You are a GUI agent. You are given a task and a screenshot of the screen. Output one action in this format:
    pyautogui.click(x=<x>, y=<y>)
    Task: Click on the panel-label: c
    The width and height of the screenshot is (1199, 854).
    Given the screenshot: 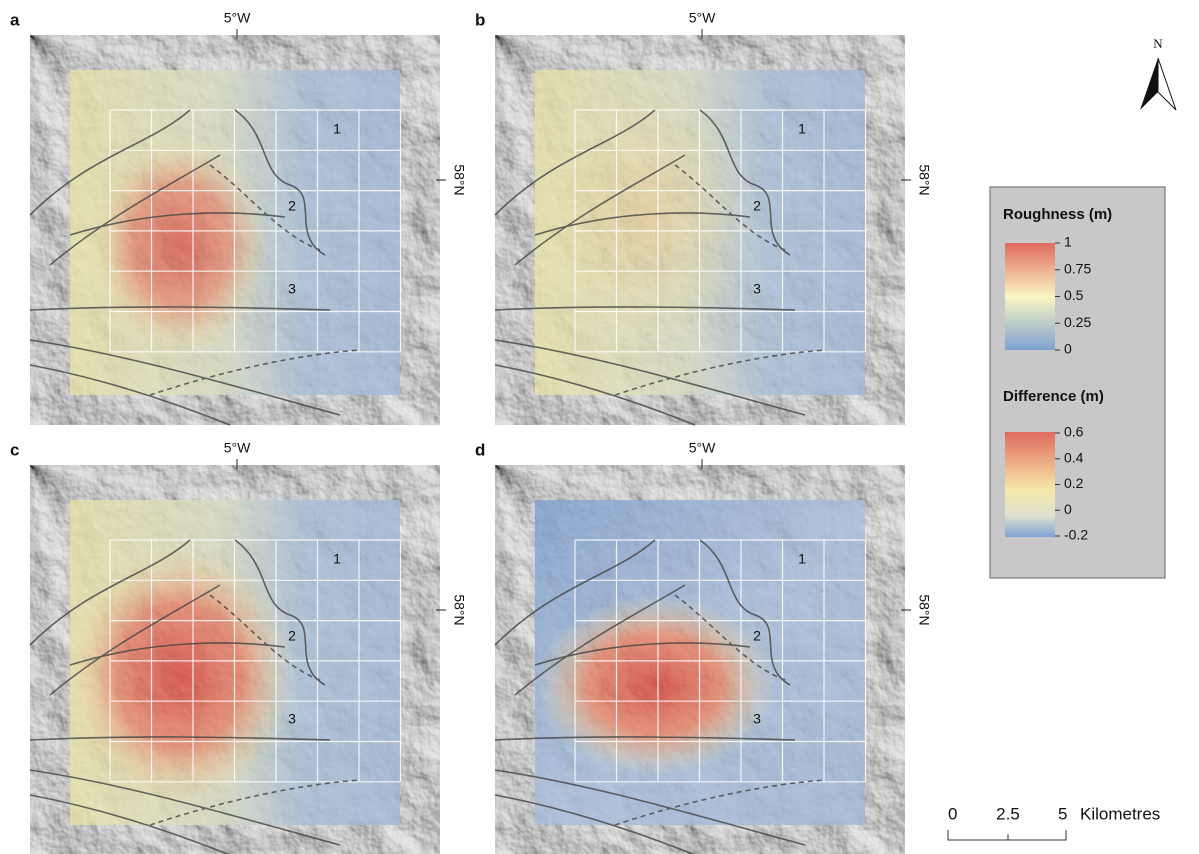 What is the action you would take?
    pyautogui.click(x=14, y=449)
    